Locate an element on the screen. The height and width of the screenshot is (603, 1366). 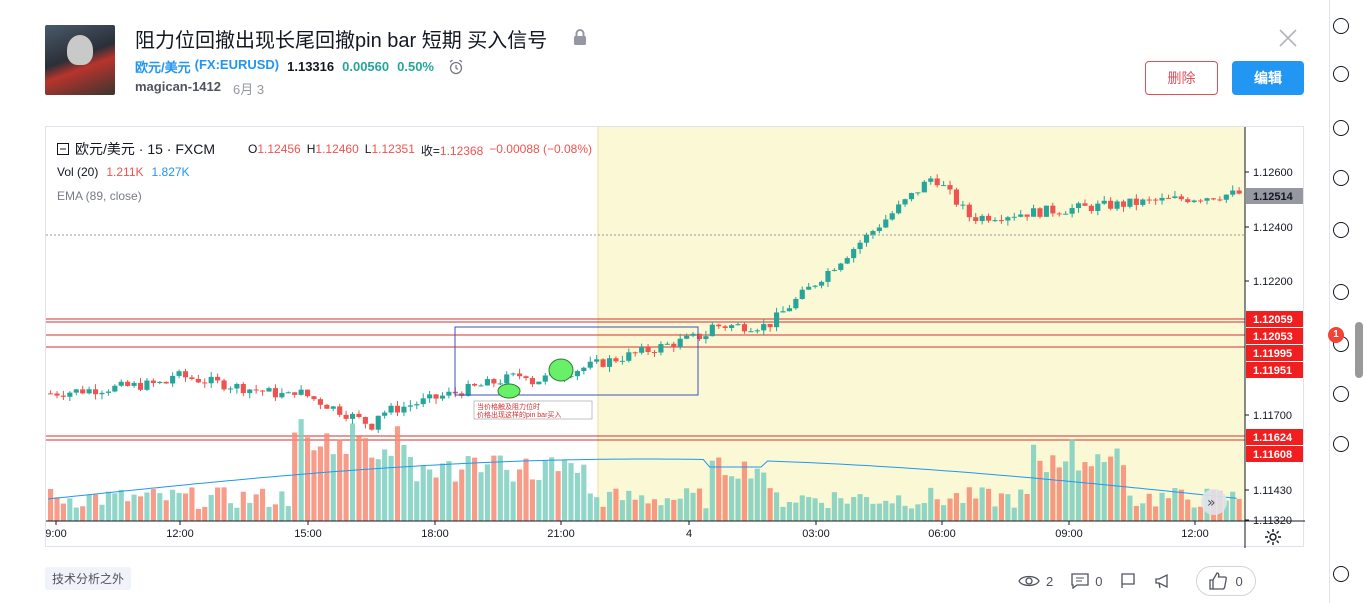
news-icon is located at coordinates (1341, 230).